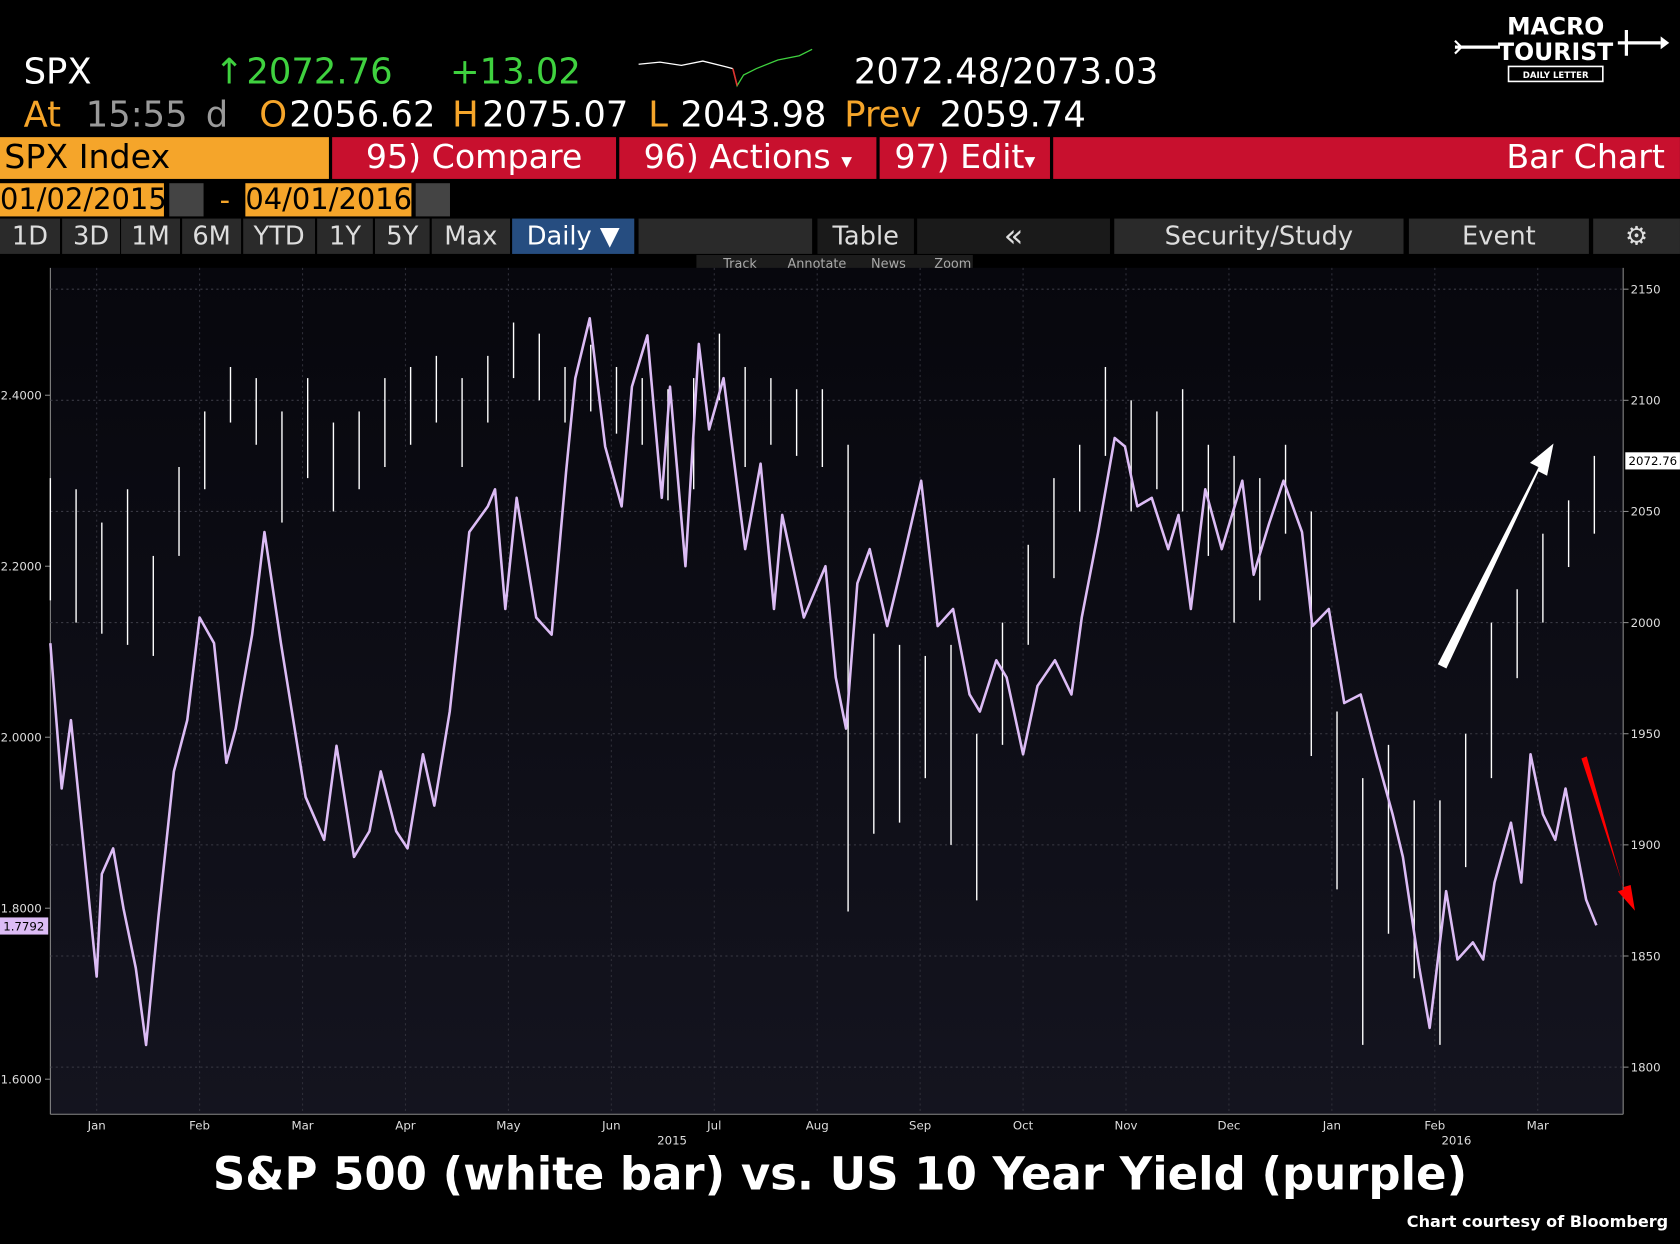 The height and width of the screenshot is (1244, 1680). I want to click on up-arrow-annotation, so click(1495, 556).